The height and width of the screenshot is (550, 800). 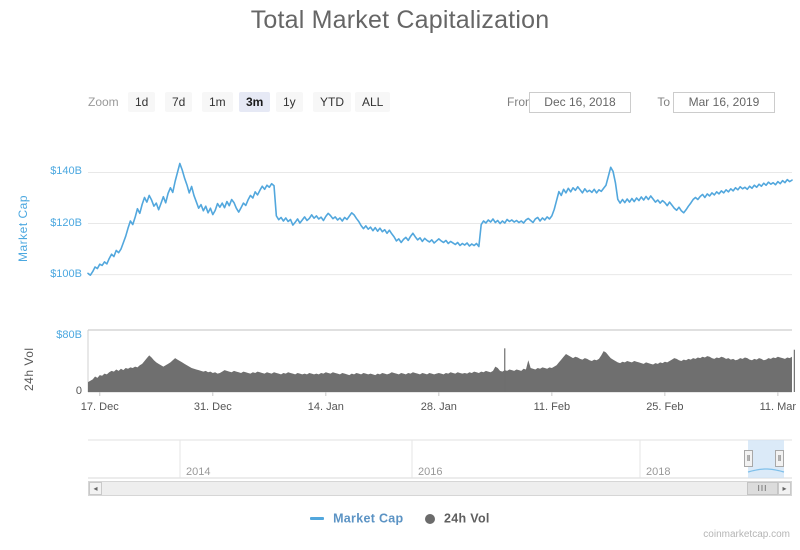 I want to click on from-date-input: Dec 16, 2018, so click(x=580, y=102).